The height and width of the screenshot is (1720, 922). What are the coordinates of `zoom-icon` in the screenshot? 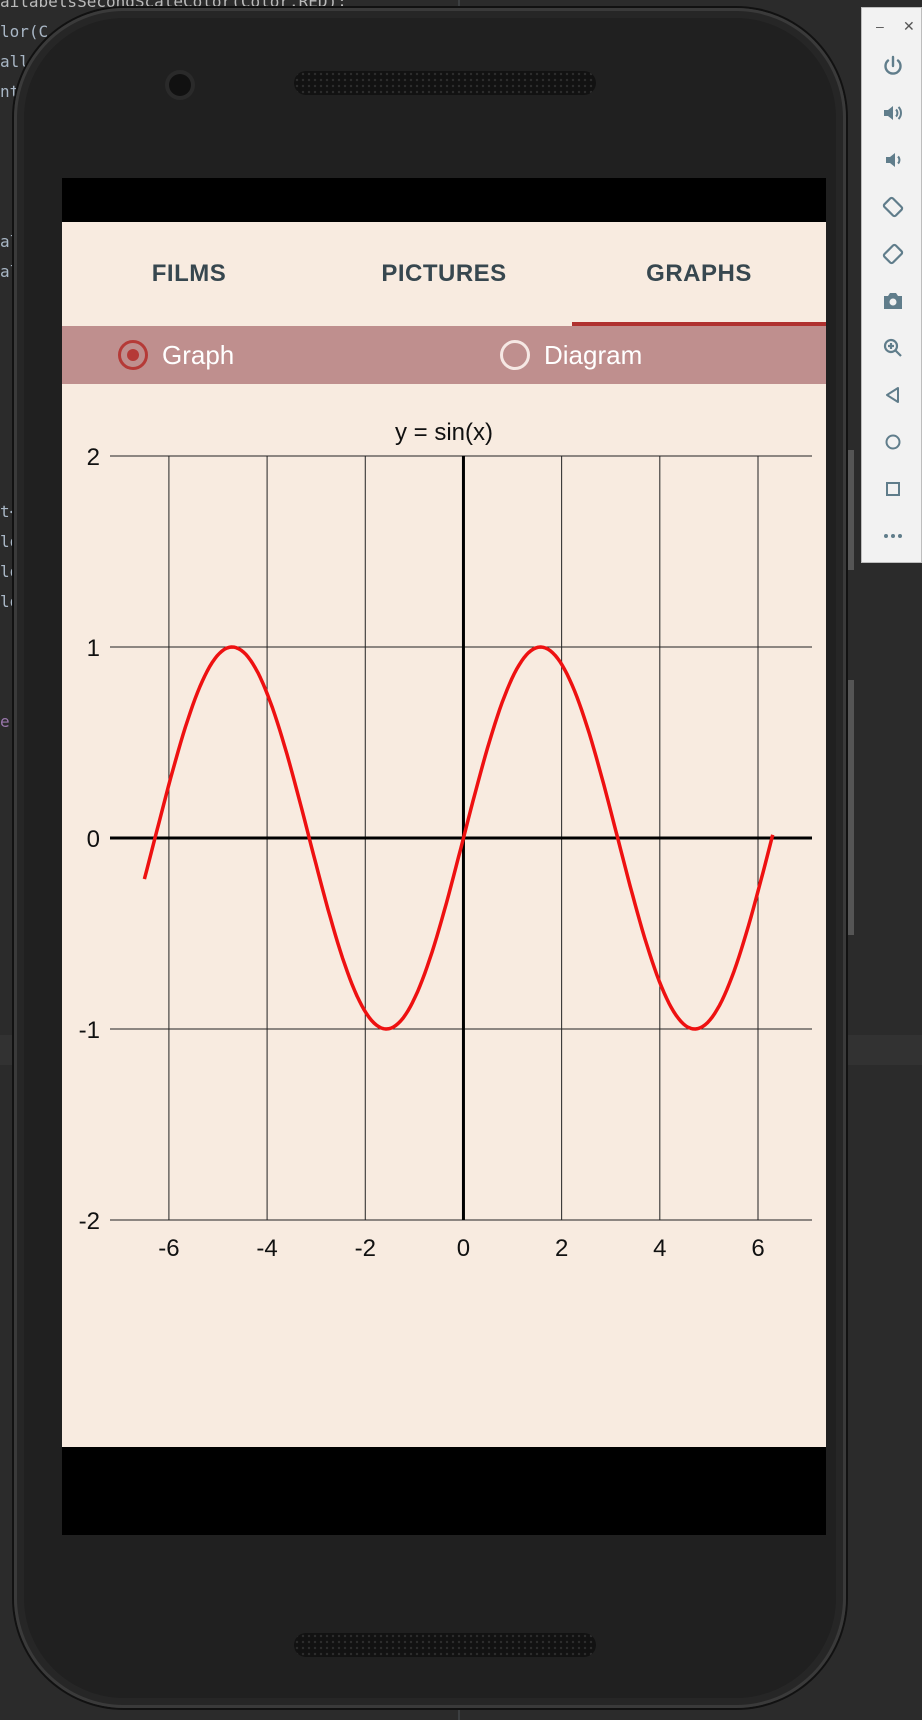 It's located at (892, 347).